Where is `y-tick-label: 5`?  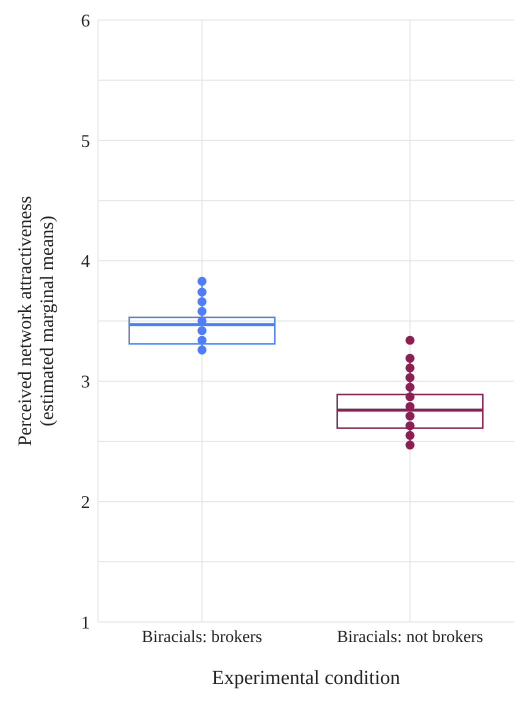 y-tick-label: 5 is located at coordinates (85, 140).